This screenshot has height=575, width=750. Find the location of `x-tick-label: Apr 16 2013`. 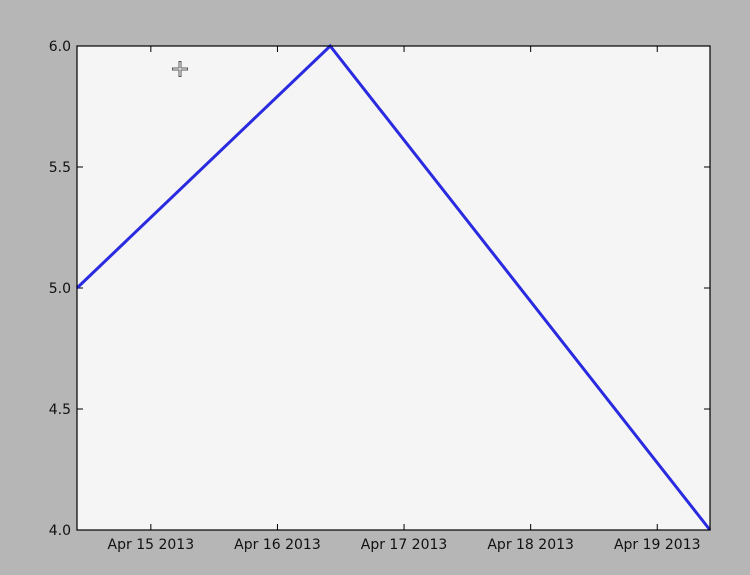

x-tick-label: Apr 16 2013 is located at coordinates (277, 545).